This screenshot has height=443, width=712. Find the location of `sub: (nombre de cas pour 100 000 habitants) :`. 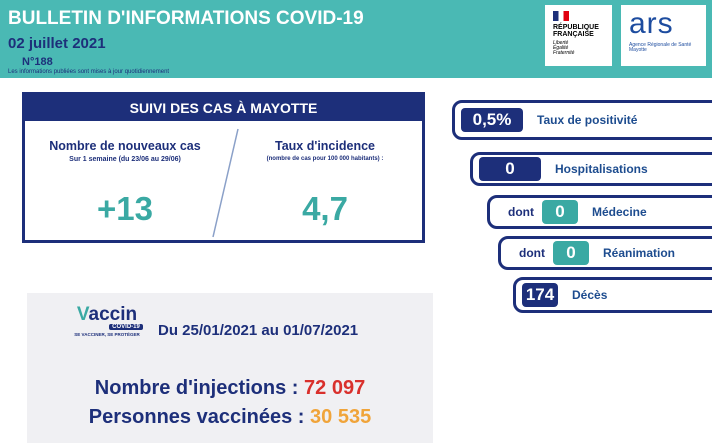

sub: (nombre de cas pour 100 000 habitants) : is located at coordinates (325, 159).